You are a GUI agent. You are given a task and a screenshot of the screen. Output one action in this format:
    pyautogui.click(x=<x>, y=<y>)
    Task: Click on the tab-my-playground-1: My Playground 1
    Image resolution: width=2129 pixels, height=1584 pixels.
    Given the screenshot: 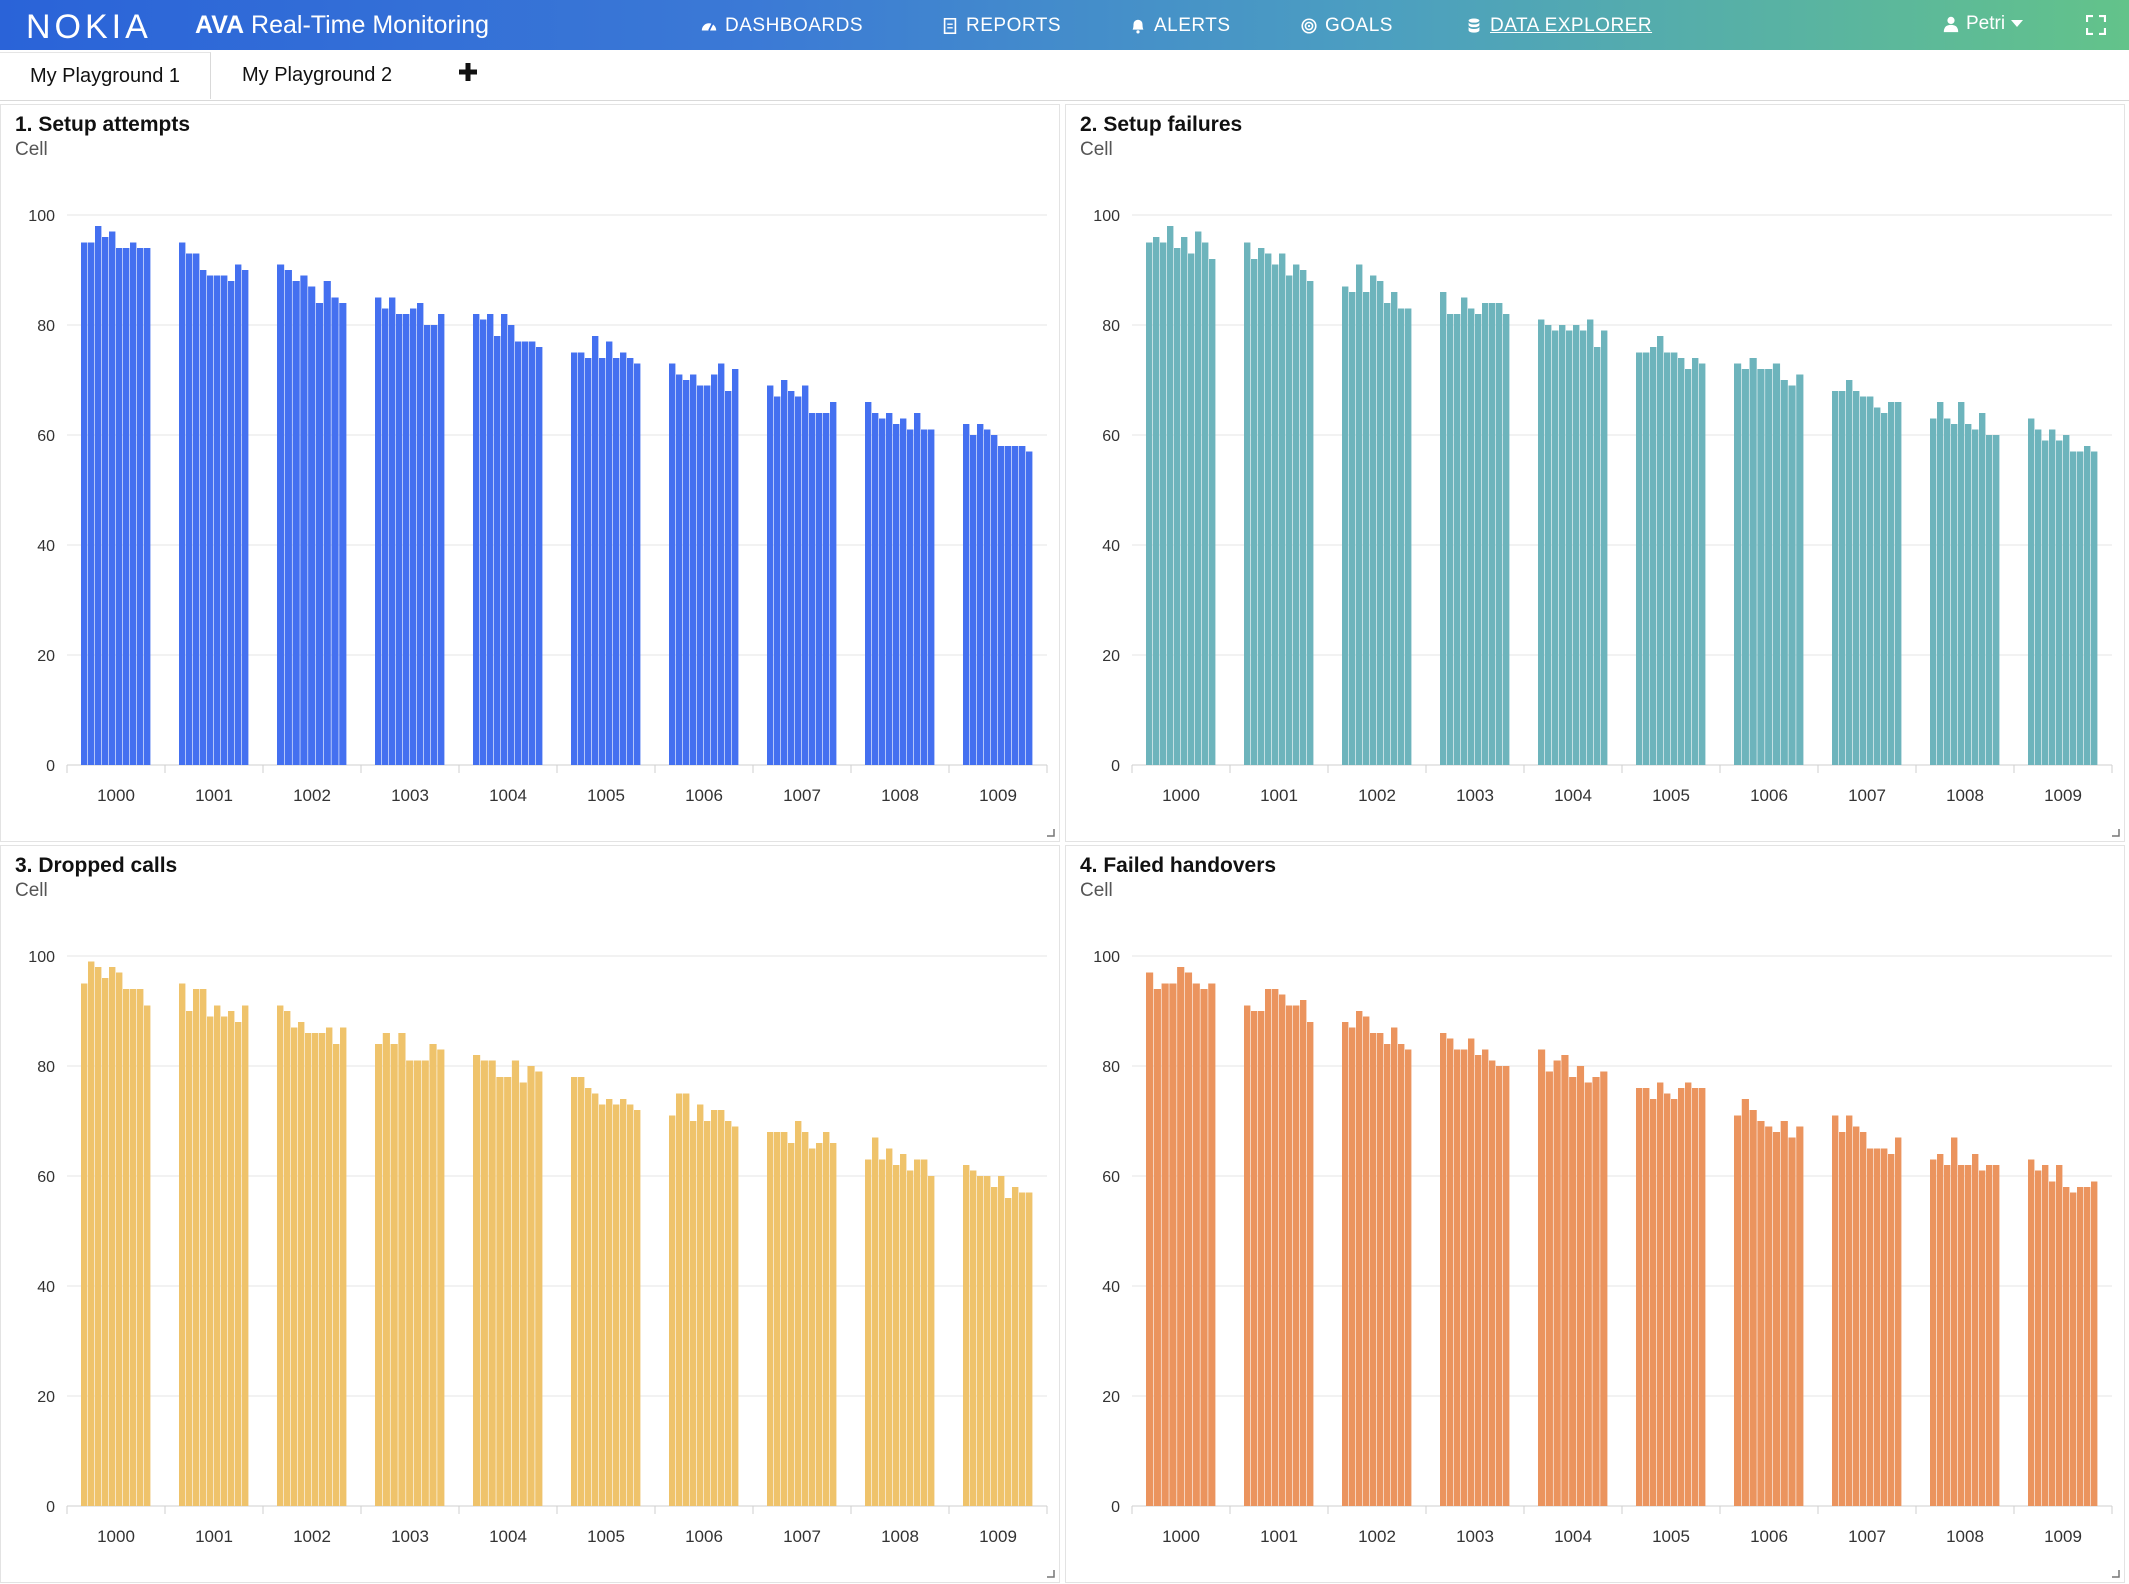 What is the action you would take?
    pyautogui.click(x=105, y=75)
    